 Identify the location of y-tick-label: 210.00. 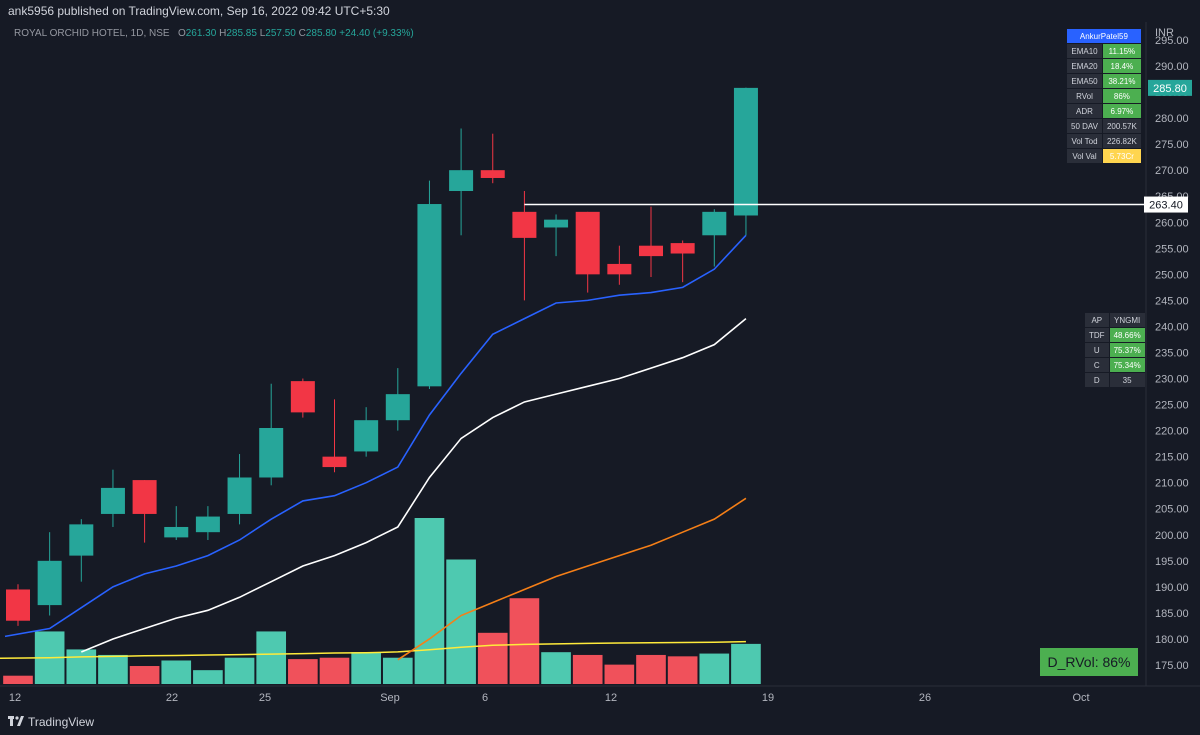
(1172, 484).